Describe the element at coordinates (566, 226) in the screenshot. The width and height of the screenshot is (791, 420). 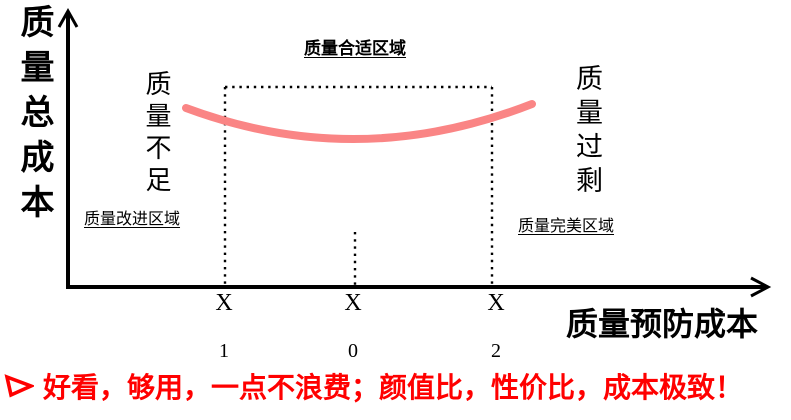
I see `right-zone-label: 质量完美区域` at that location.